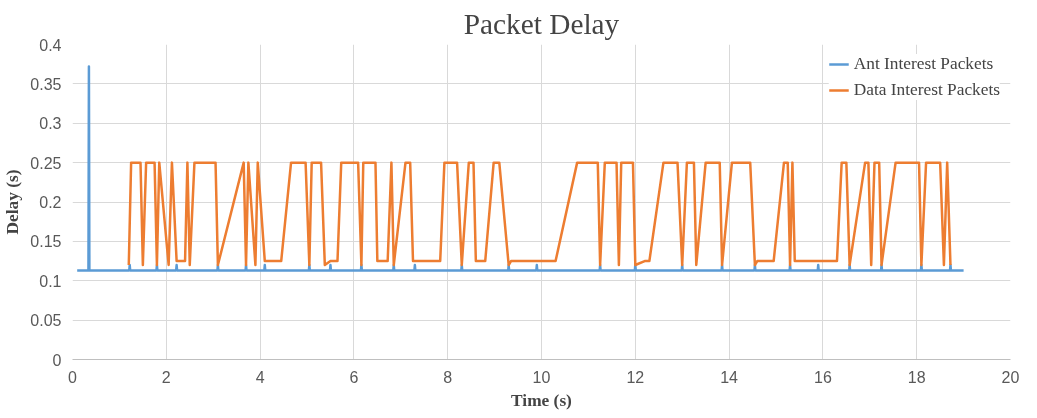  Describe the element at coordinates (823, 377) in the screenshot. I see `x-tick-label: 16` at that location.